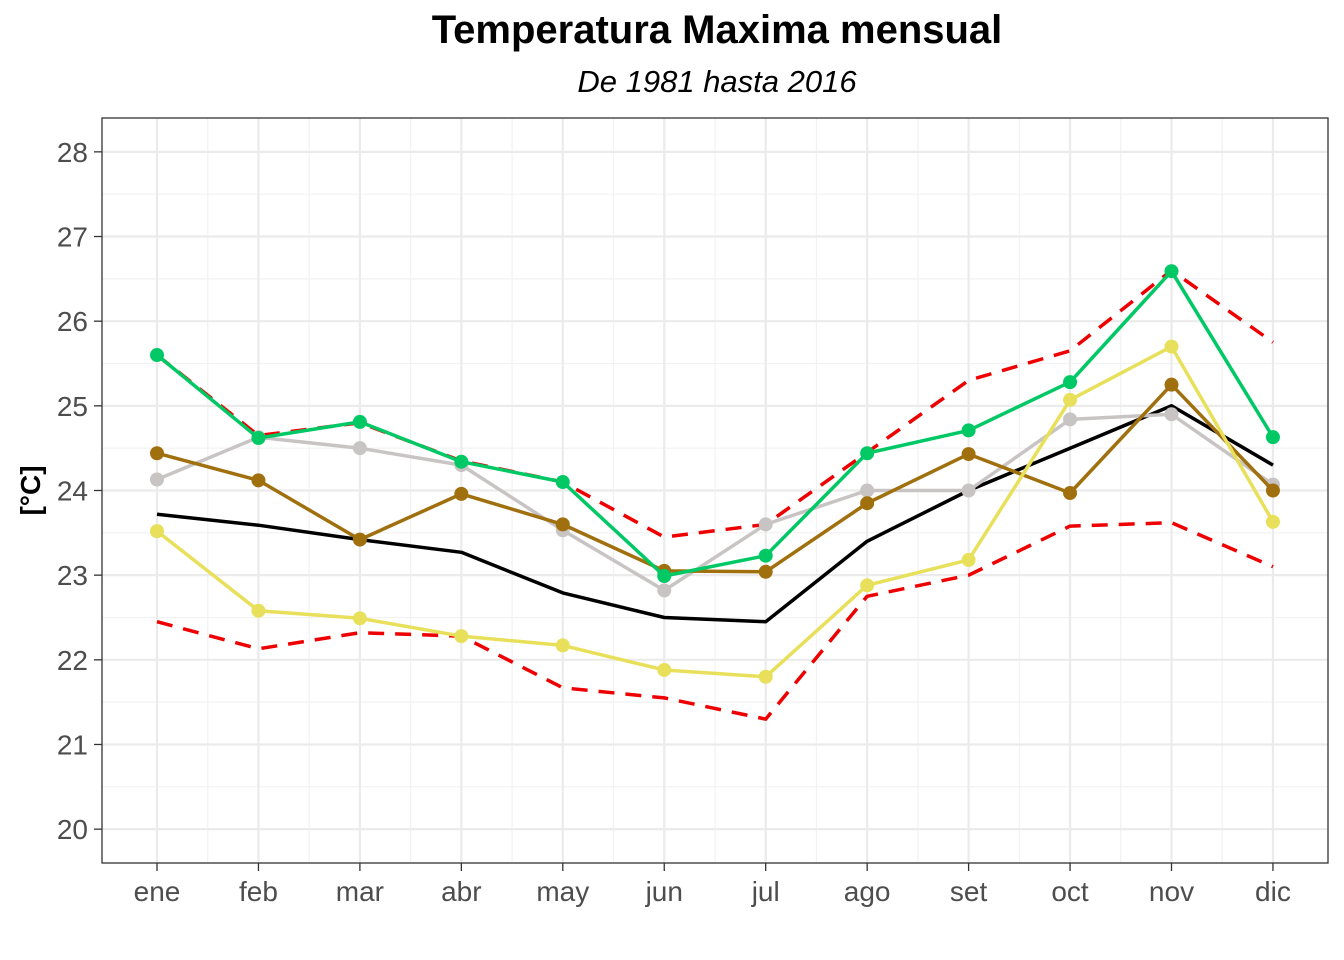 This screenshot has width=1344, height=960. I want to click on chart-subtitle: De 1981 hasta 2016, so click(717, 81).